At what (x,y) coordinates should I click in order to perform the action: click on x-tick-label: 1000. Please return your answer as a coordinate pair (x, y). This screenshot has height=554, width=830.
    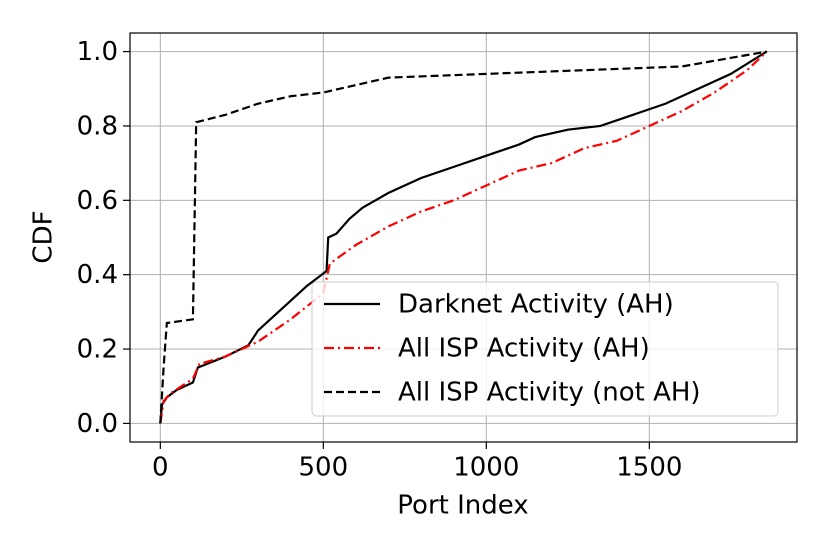
    Looking at the image, I should click on (486, 468).